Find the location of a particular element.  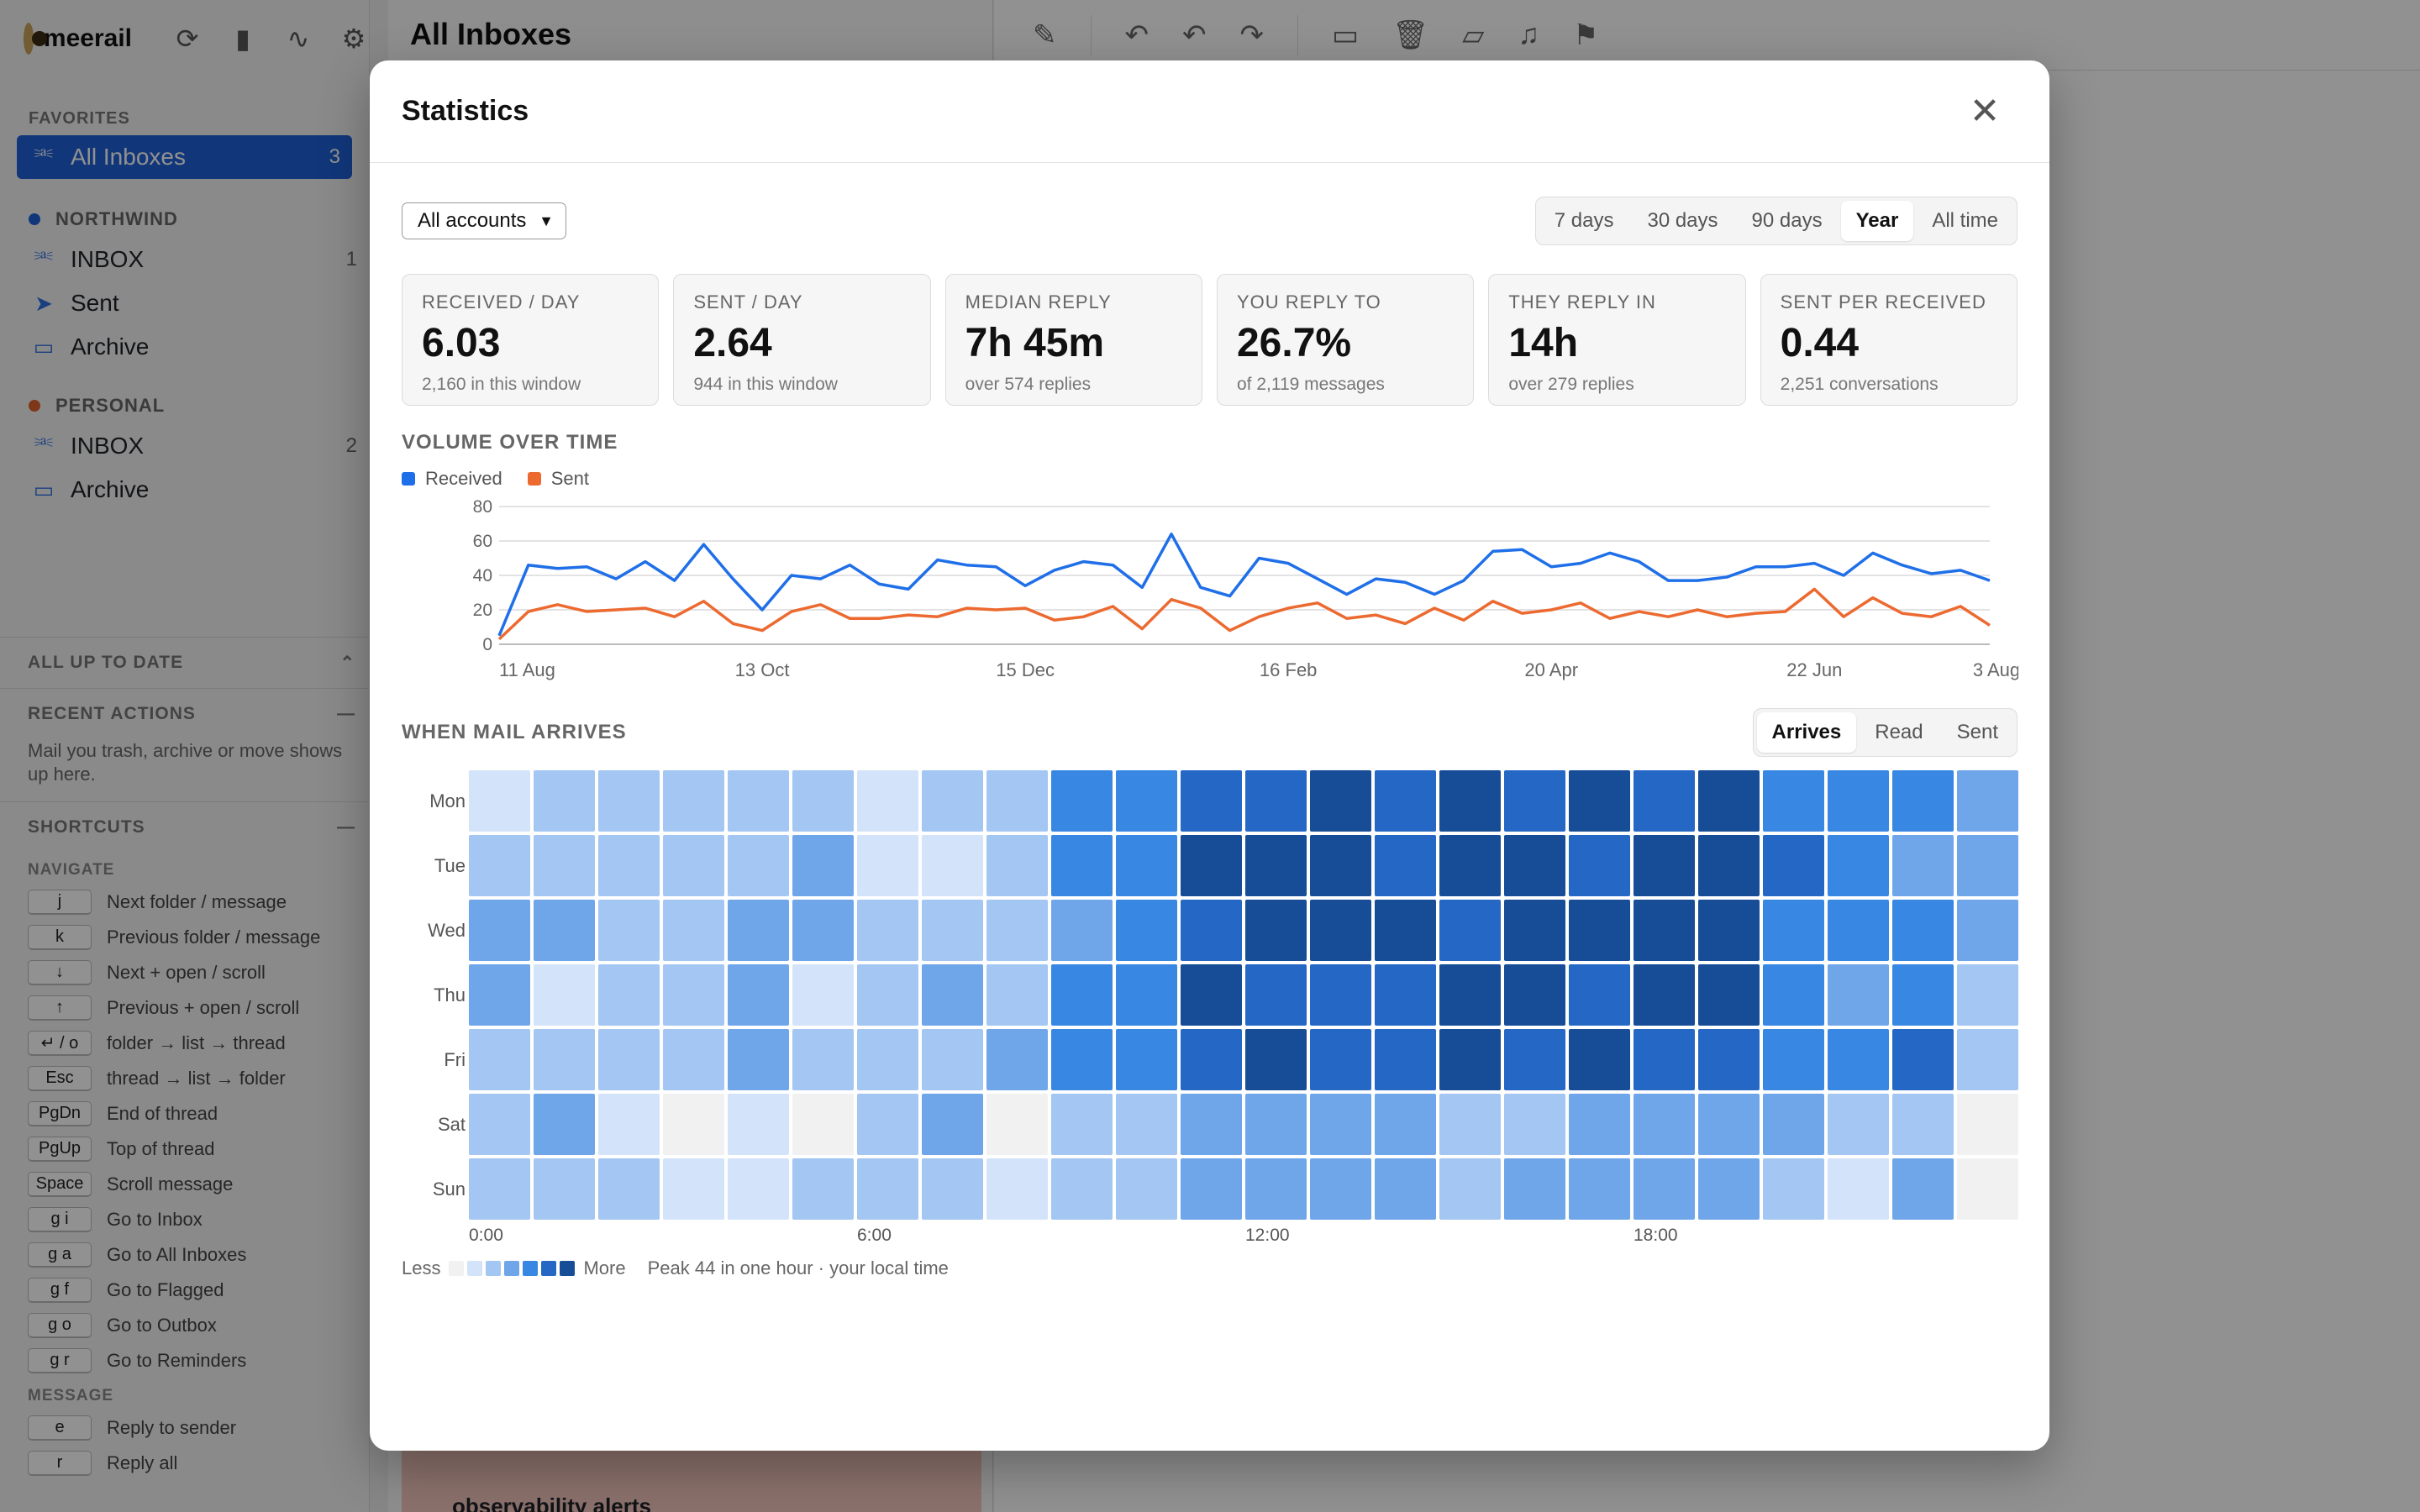

legend-label: Received is located at coordinates (464, 478).